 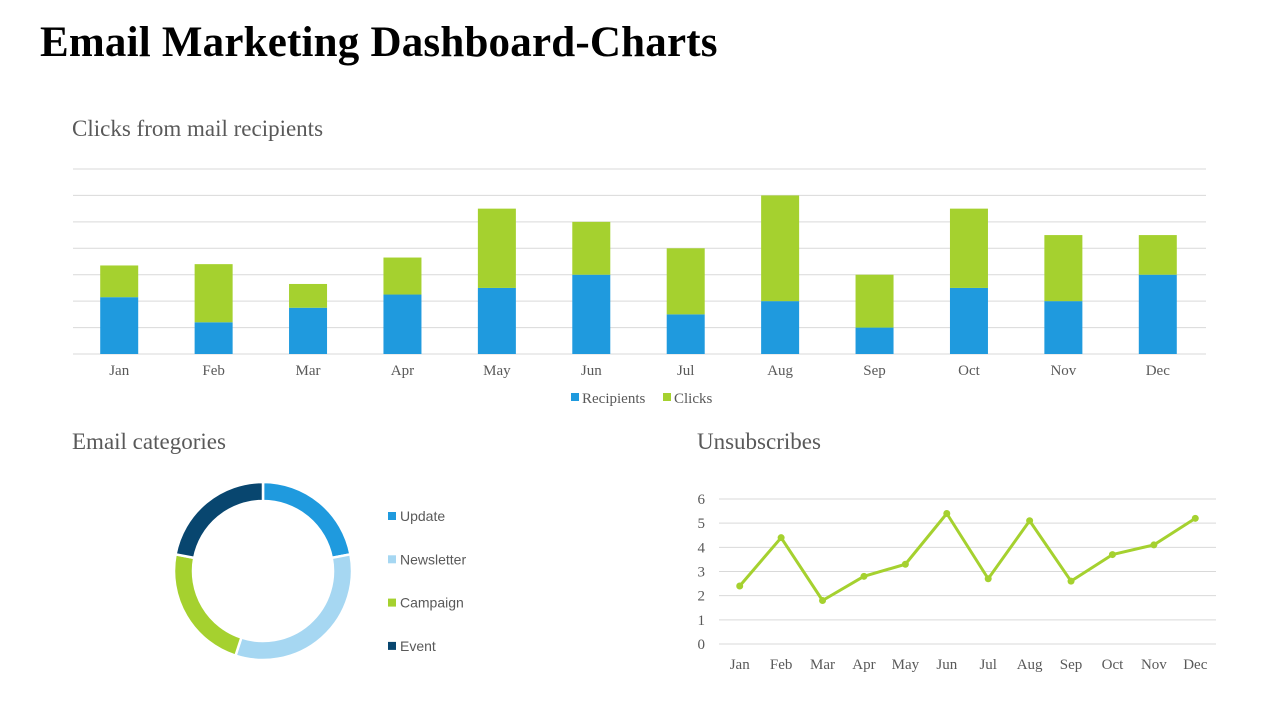 I want to click on bar-recipients-sep, so click(x=874, y=340).